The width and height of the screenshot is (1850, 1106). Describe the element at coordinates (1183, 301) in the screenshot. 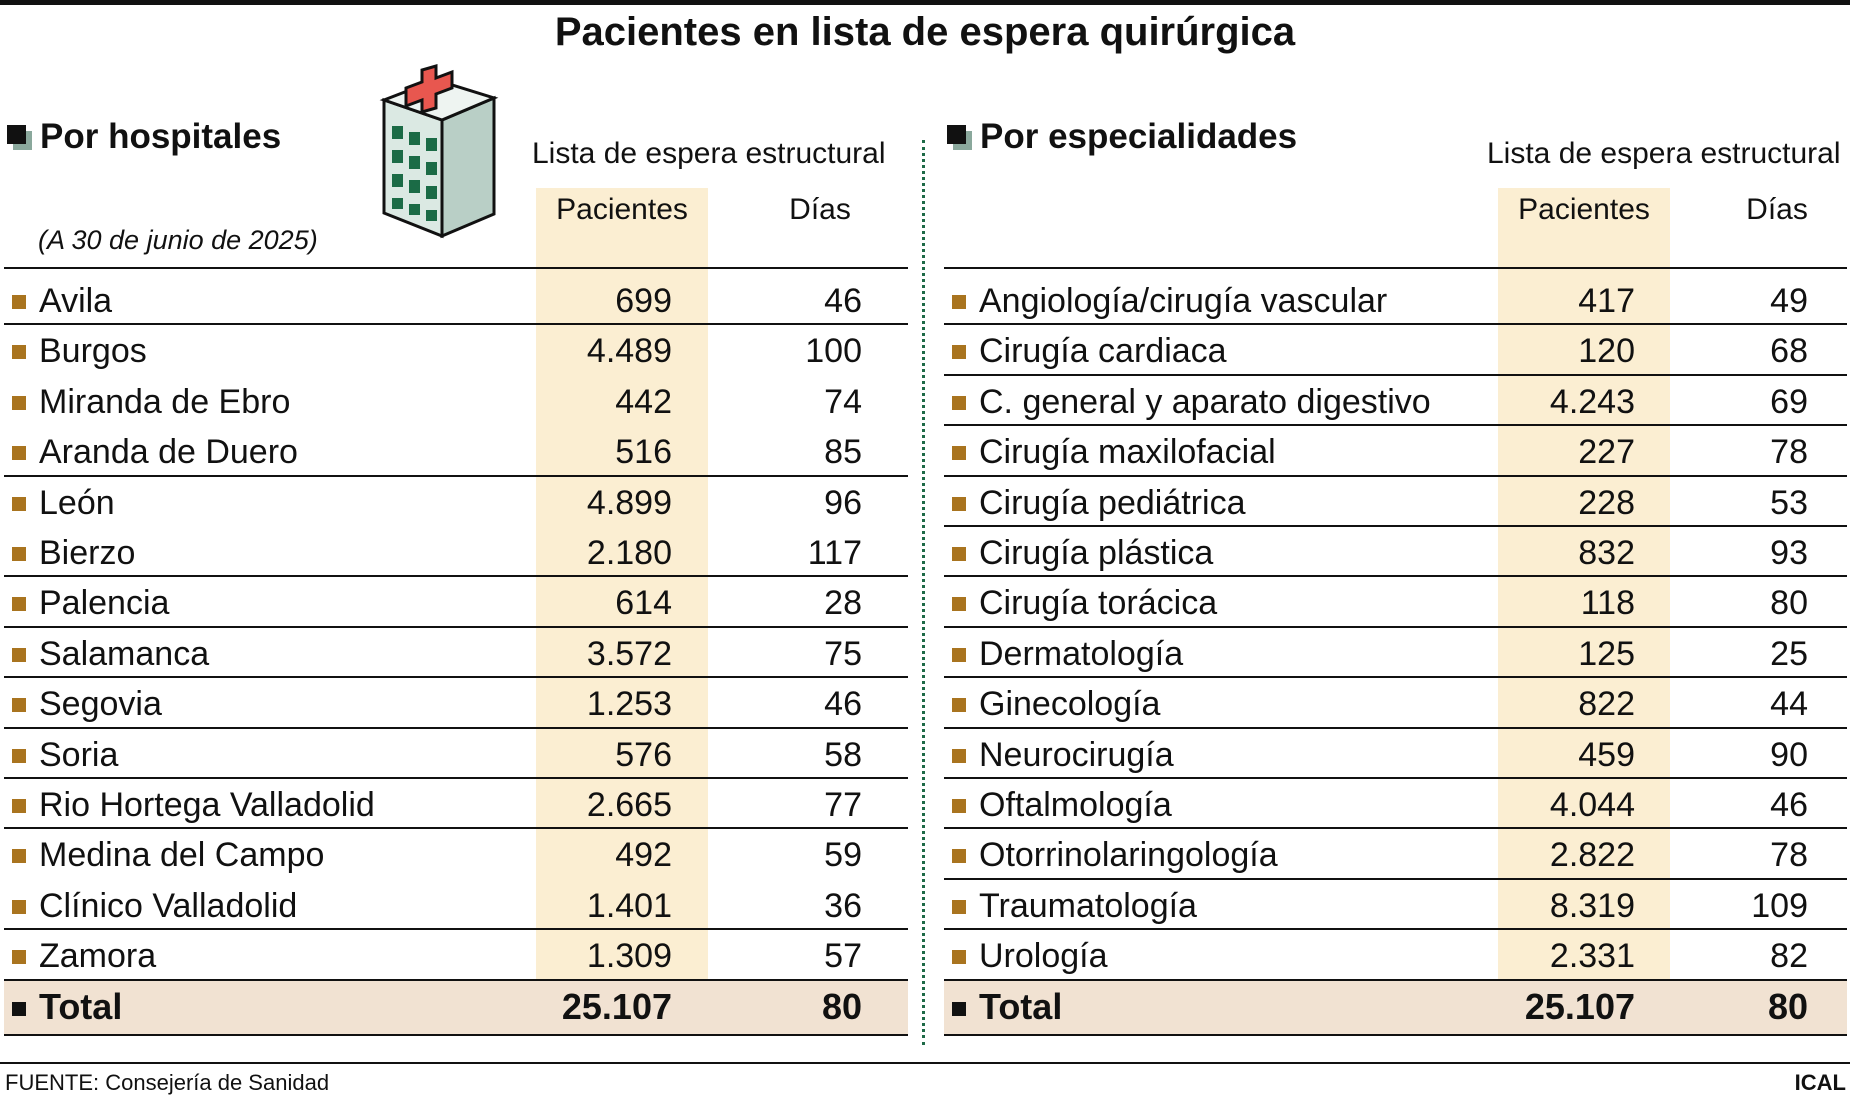

I see `row-label-text: Angiología/cirugía vascular` at that location.